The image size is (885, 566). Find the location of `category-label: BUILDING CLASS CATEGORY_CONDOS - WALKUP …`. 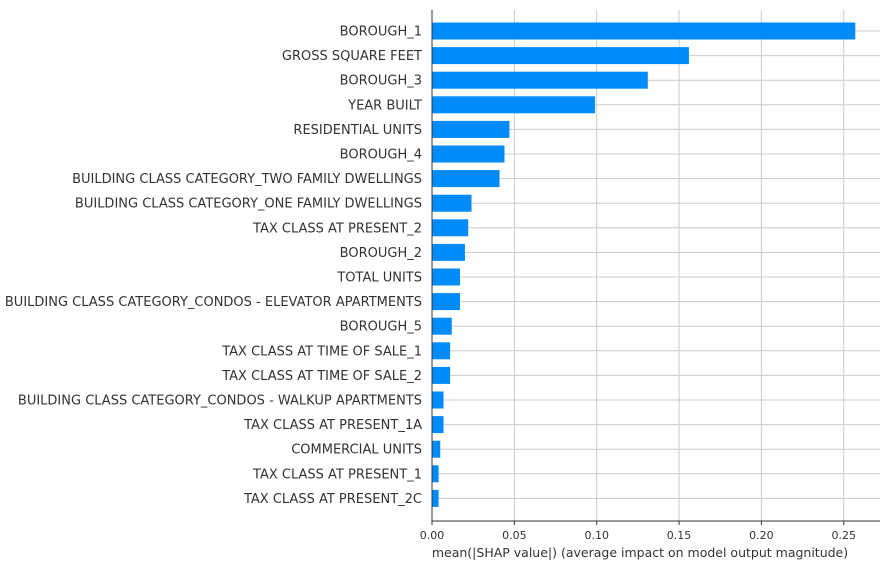

category-label: BUILDING CLASS CATEGORY_CONDOS - WALKUP … is located at coordinates (220, 401).